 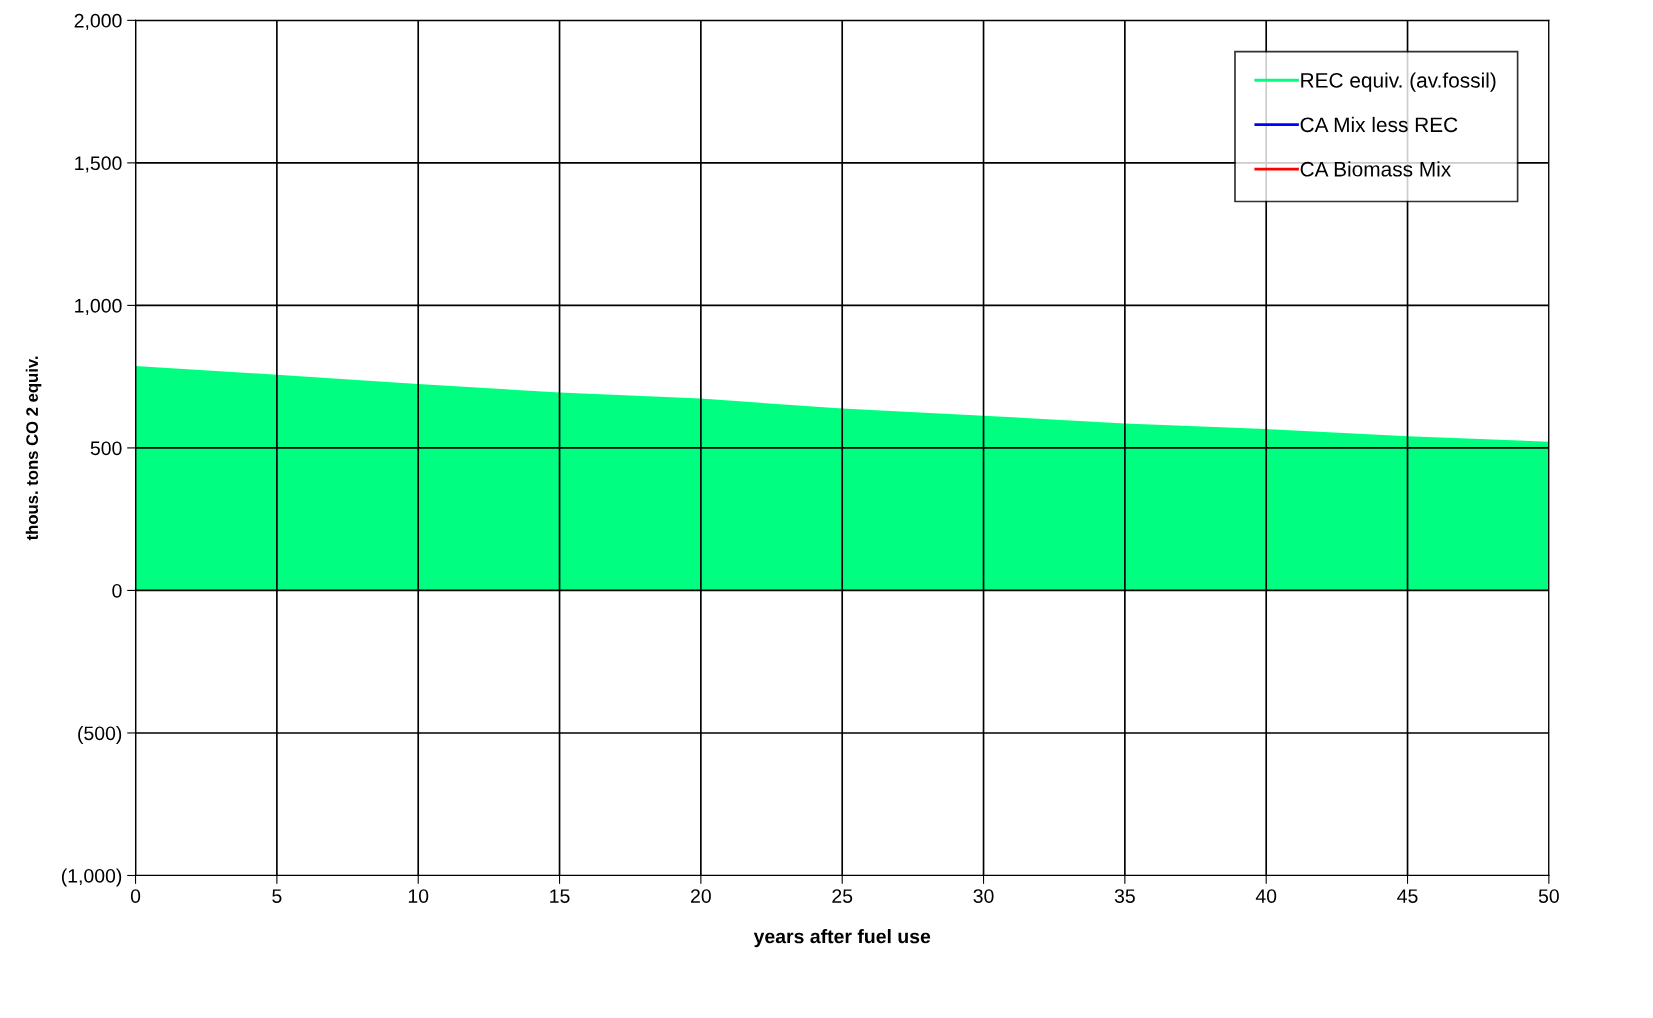 I want to click on legend-label: CA Biomass Mix, so click(x=1375, y=169).